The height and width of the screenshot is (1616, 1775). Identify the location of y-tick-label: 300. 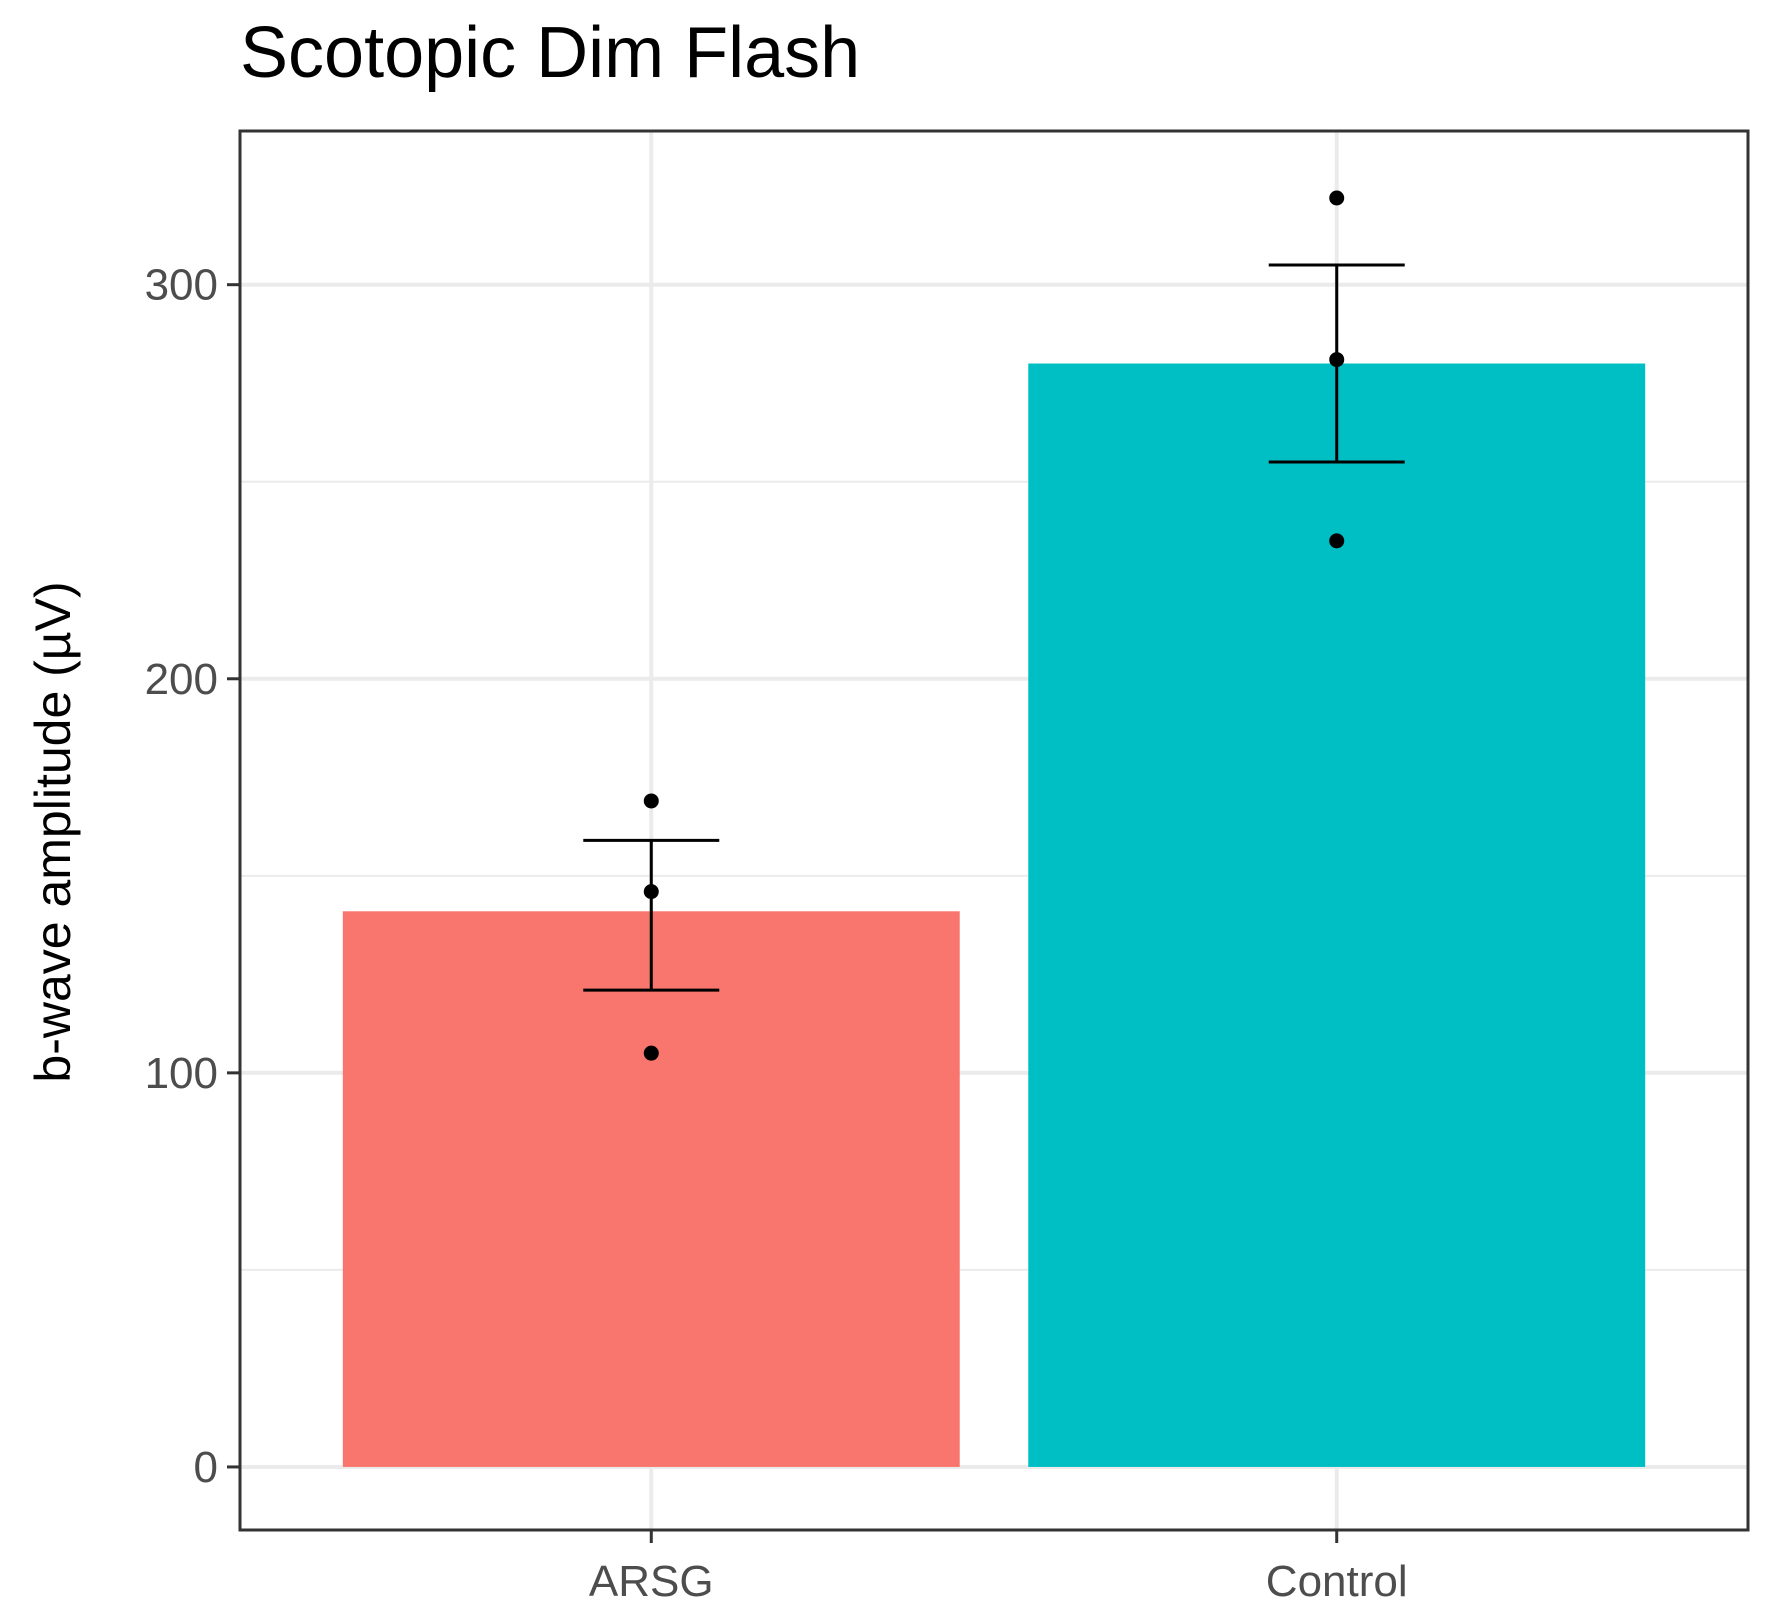
(181, 285).